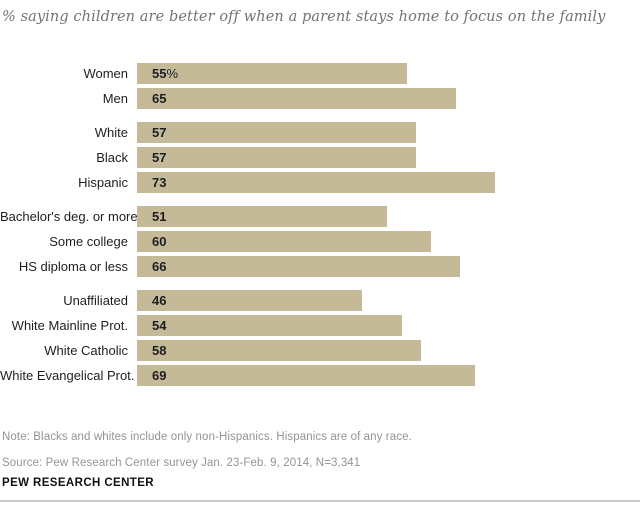  Describe the element at coordinates (279, 350) in the screenshot. I see `bar: 58` at that location.